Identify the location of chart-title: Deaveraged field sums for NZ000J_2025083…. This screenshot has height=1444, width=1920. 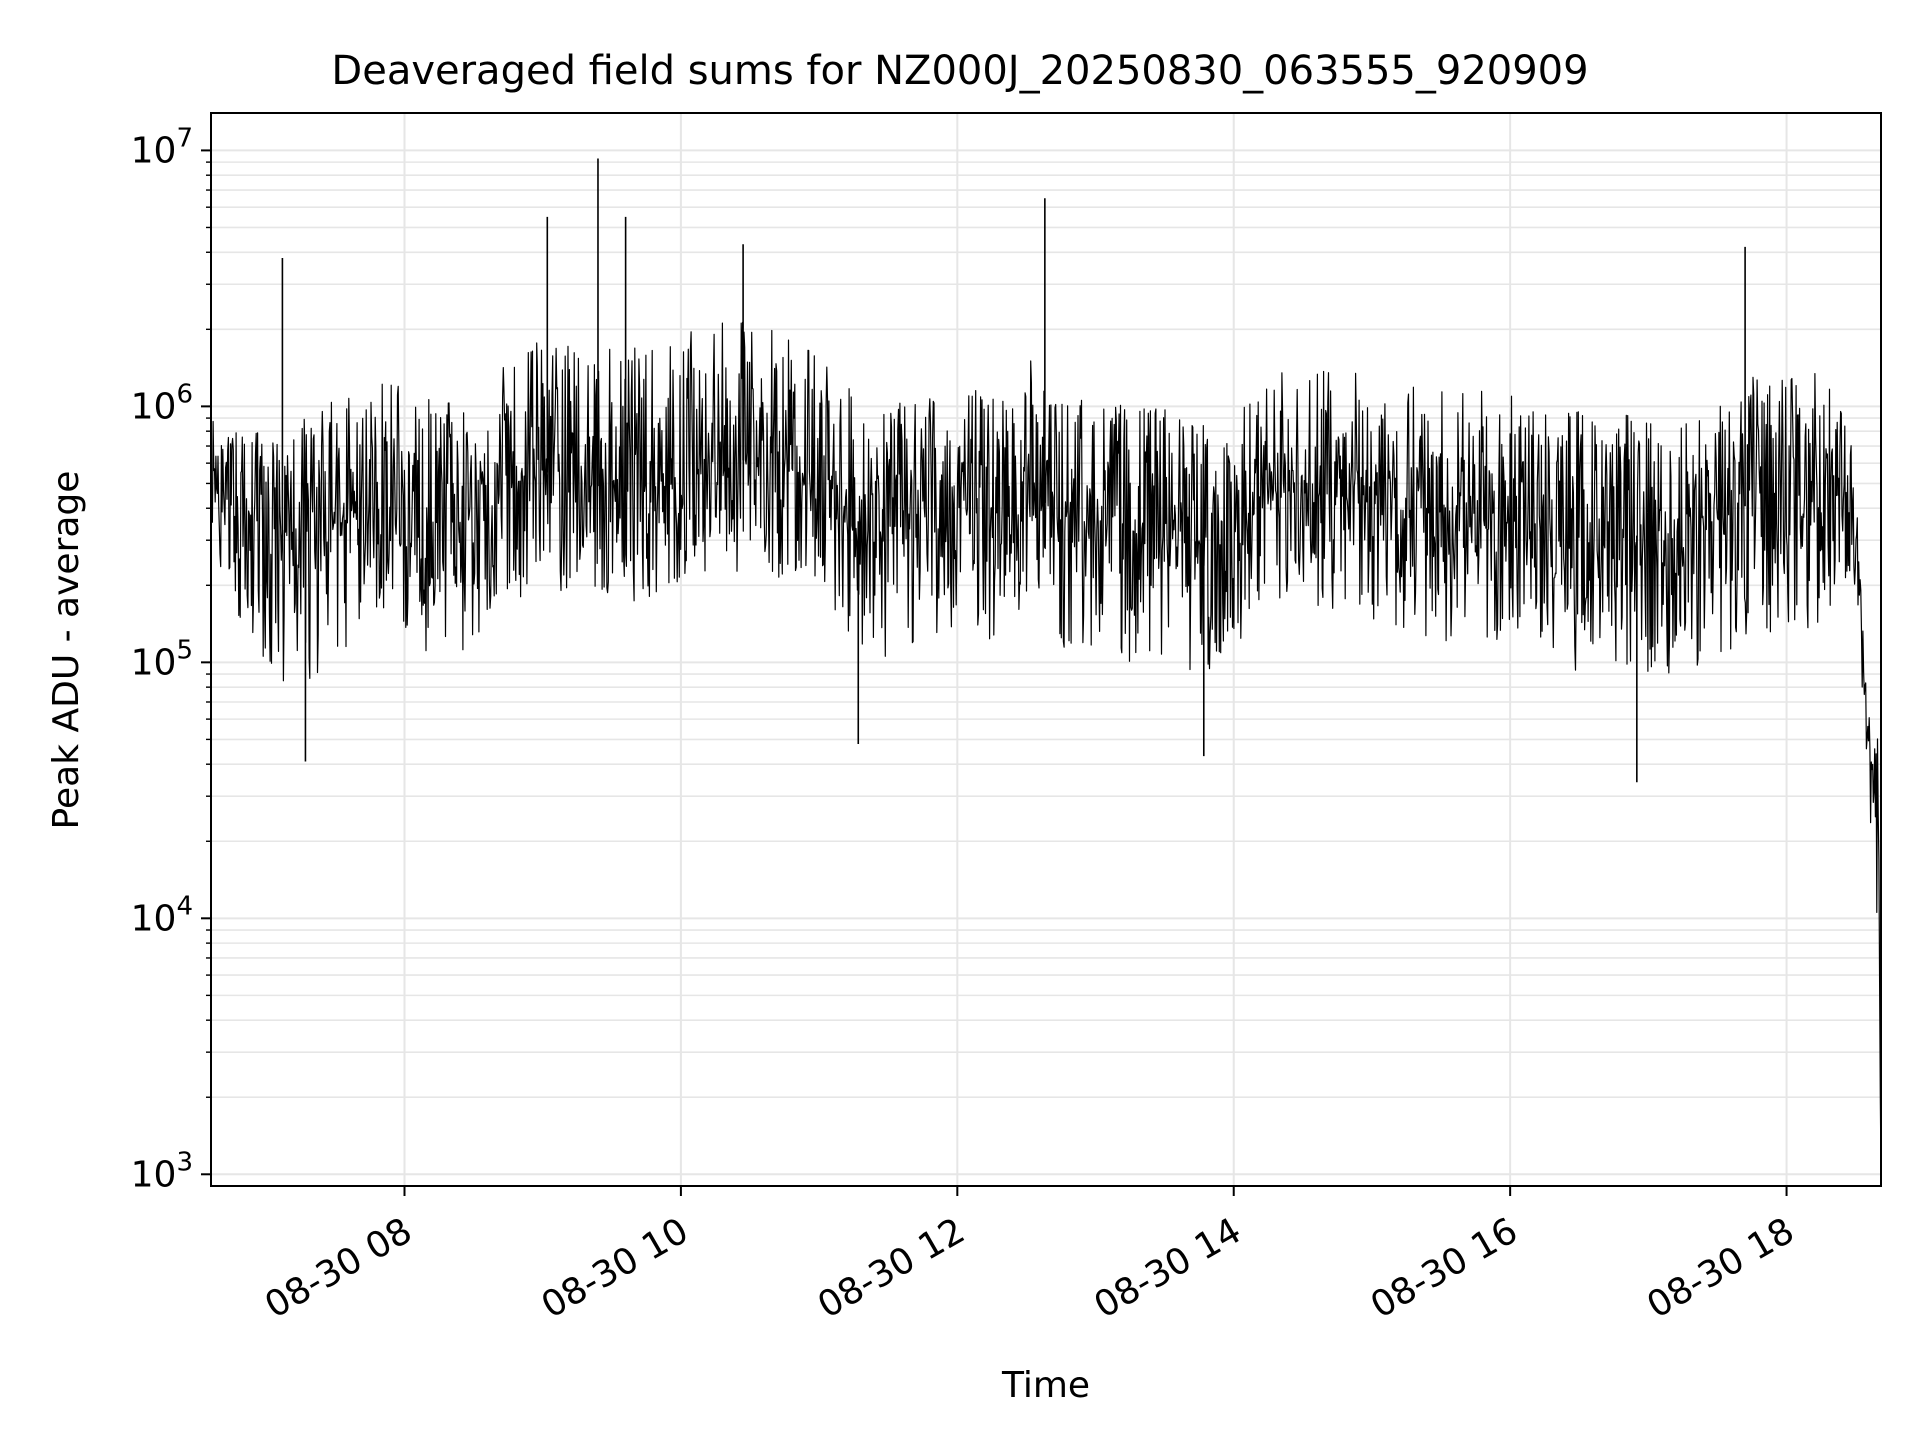
(959, 71).